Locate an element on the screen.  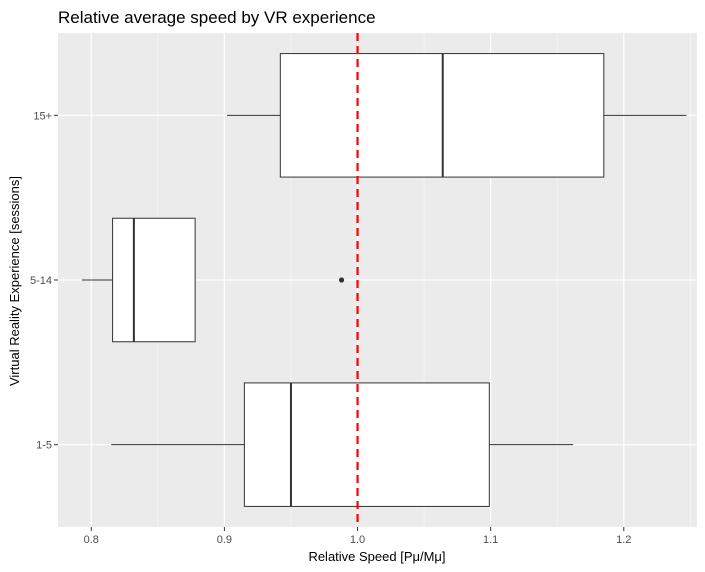
x-tick-label: 0.9 is located at coordinates (224, 540).